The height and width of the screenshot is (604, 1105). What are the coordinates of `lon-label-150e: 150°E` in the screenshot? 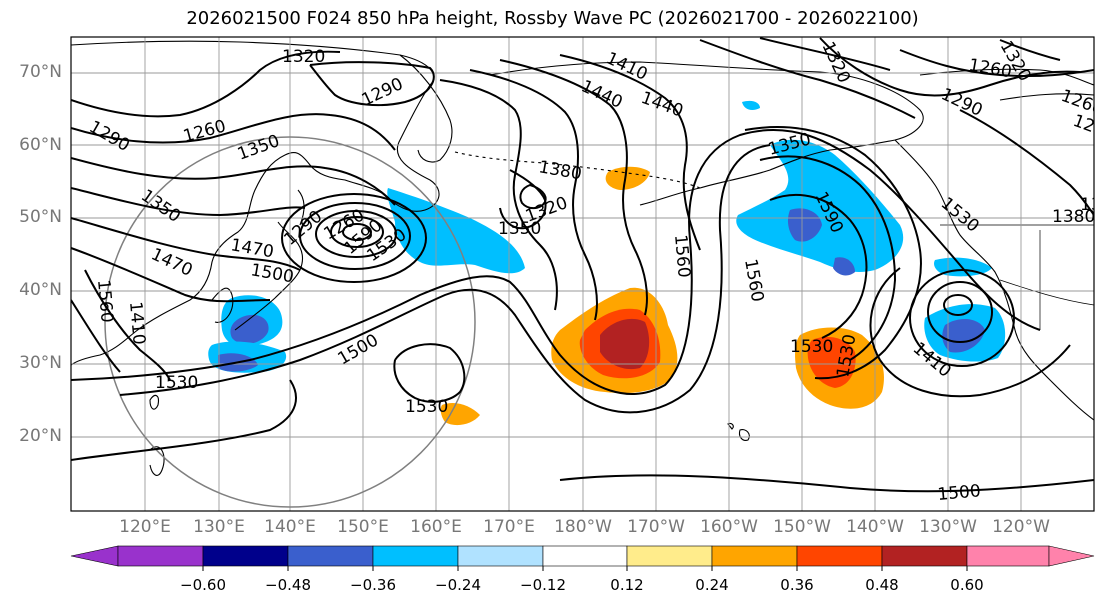 It's located at (363, 527).